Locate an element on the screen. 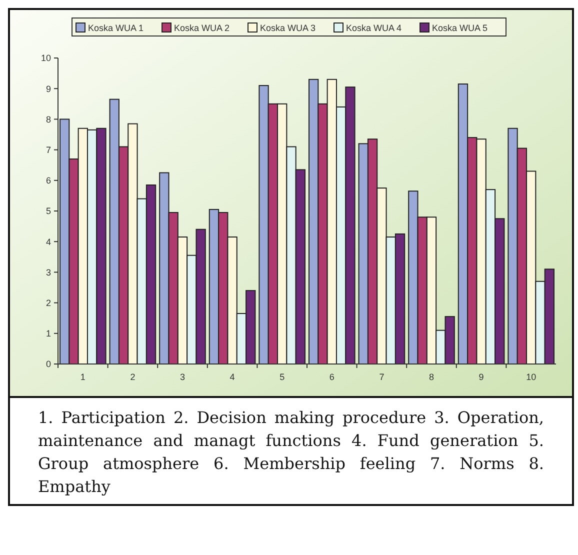  legend-label: Koska WUA 4 is located at coordinates (374, 28).